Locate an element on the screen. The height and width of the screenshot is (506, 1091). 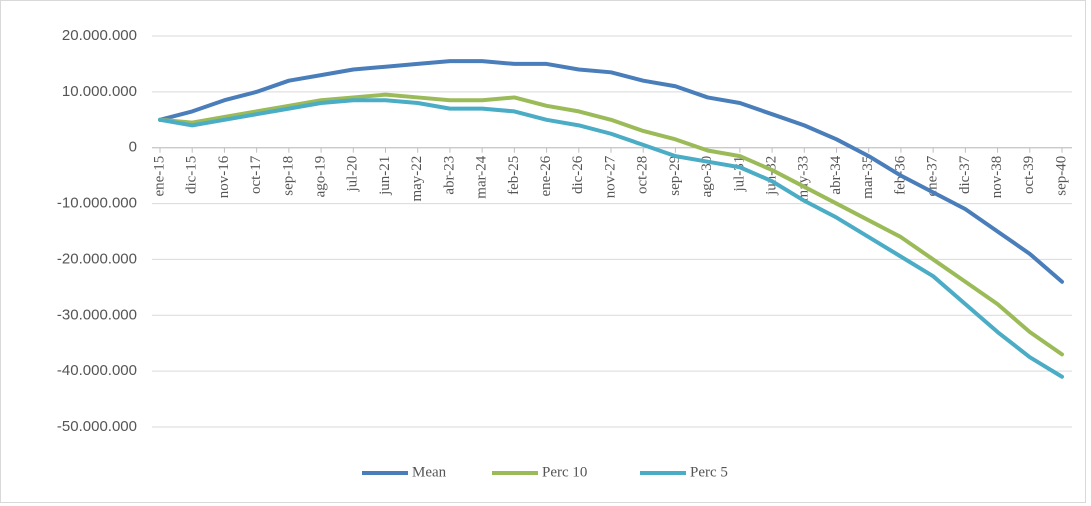
x-tick-label: dic-37 is located at coordinates (965, 174).